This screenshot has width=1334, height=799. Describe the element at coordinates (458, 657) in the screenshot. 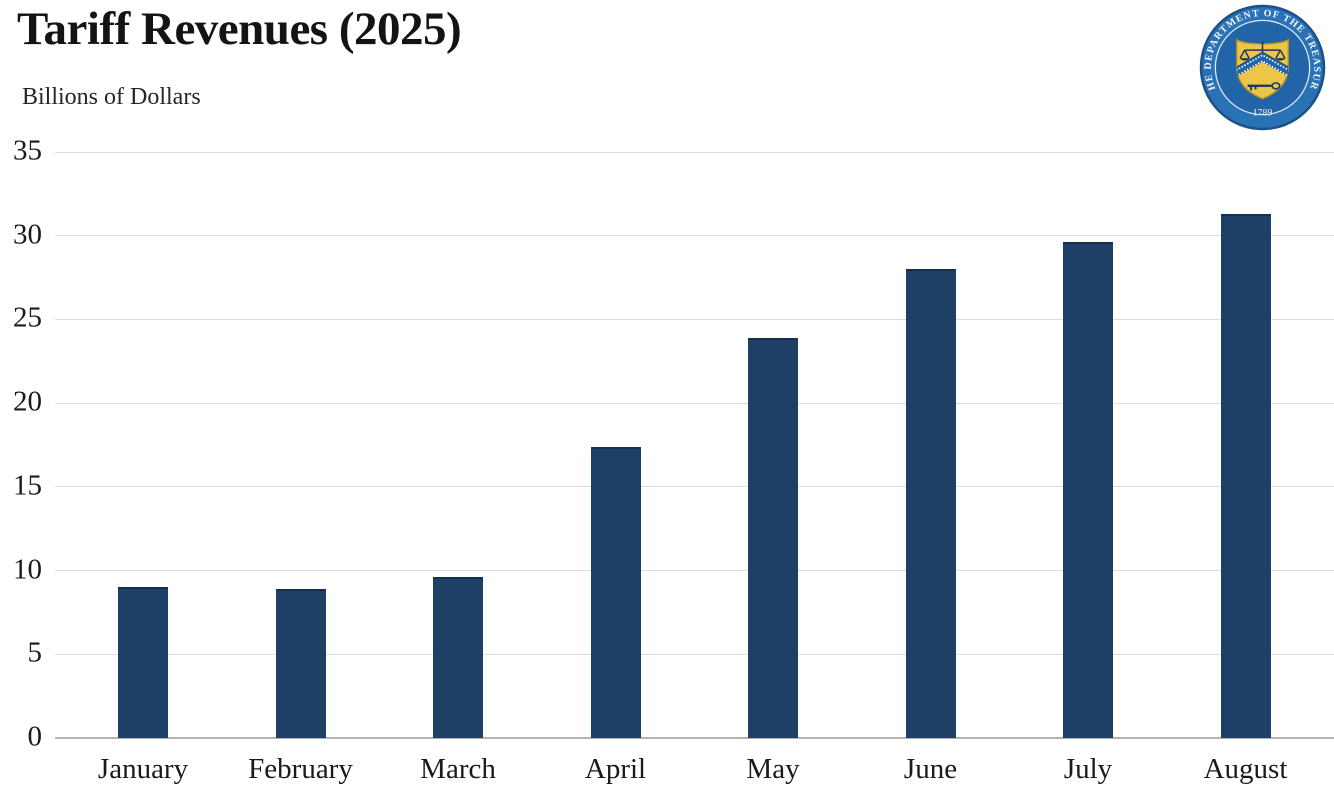

I see `bar-march` at that location.